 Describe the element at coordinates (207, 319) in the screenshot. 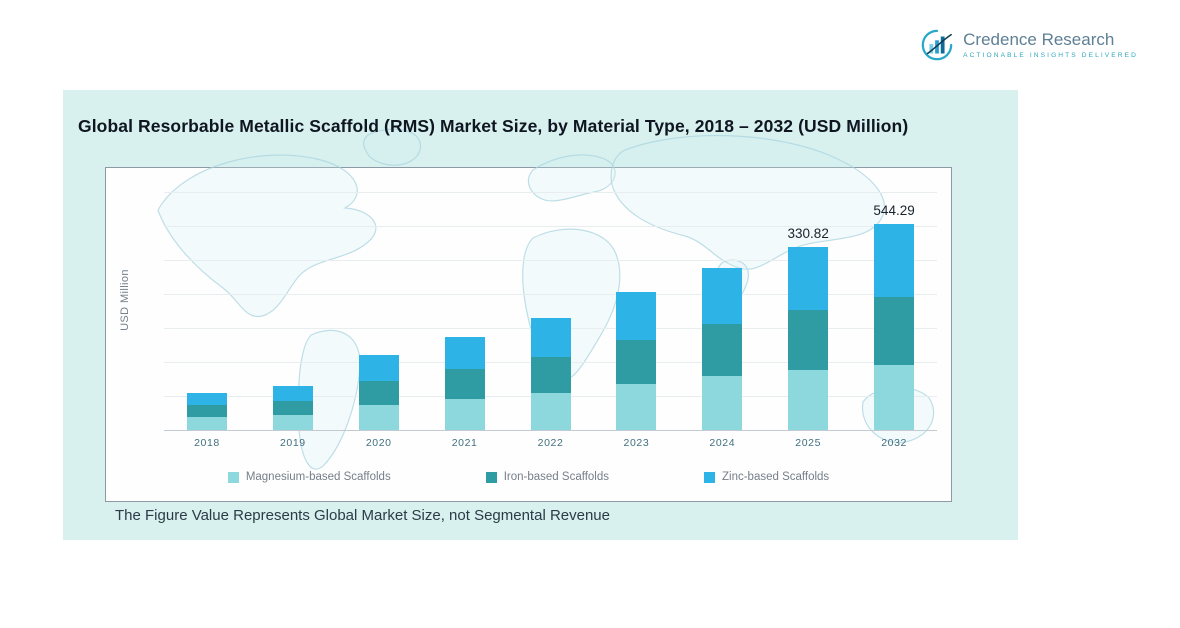

I see `bar-group-2018: 2018` at that location.